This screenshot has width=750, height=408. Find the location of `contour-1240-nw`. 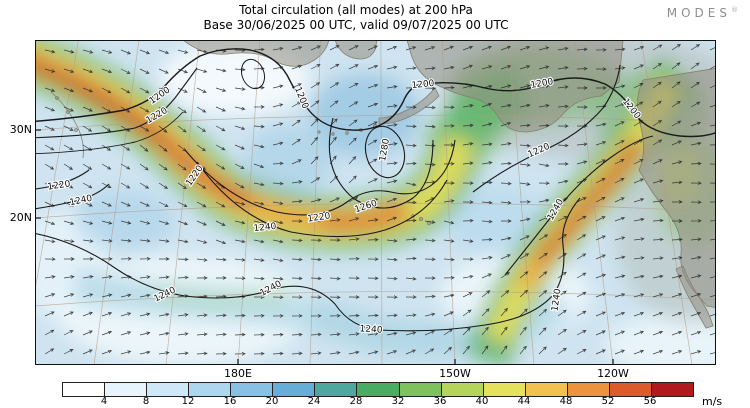

contour-1240-nw is located at coordinates (109, 133).